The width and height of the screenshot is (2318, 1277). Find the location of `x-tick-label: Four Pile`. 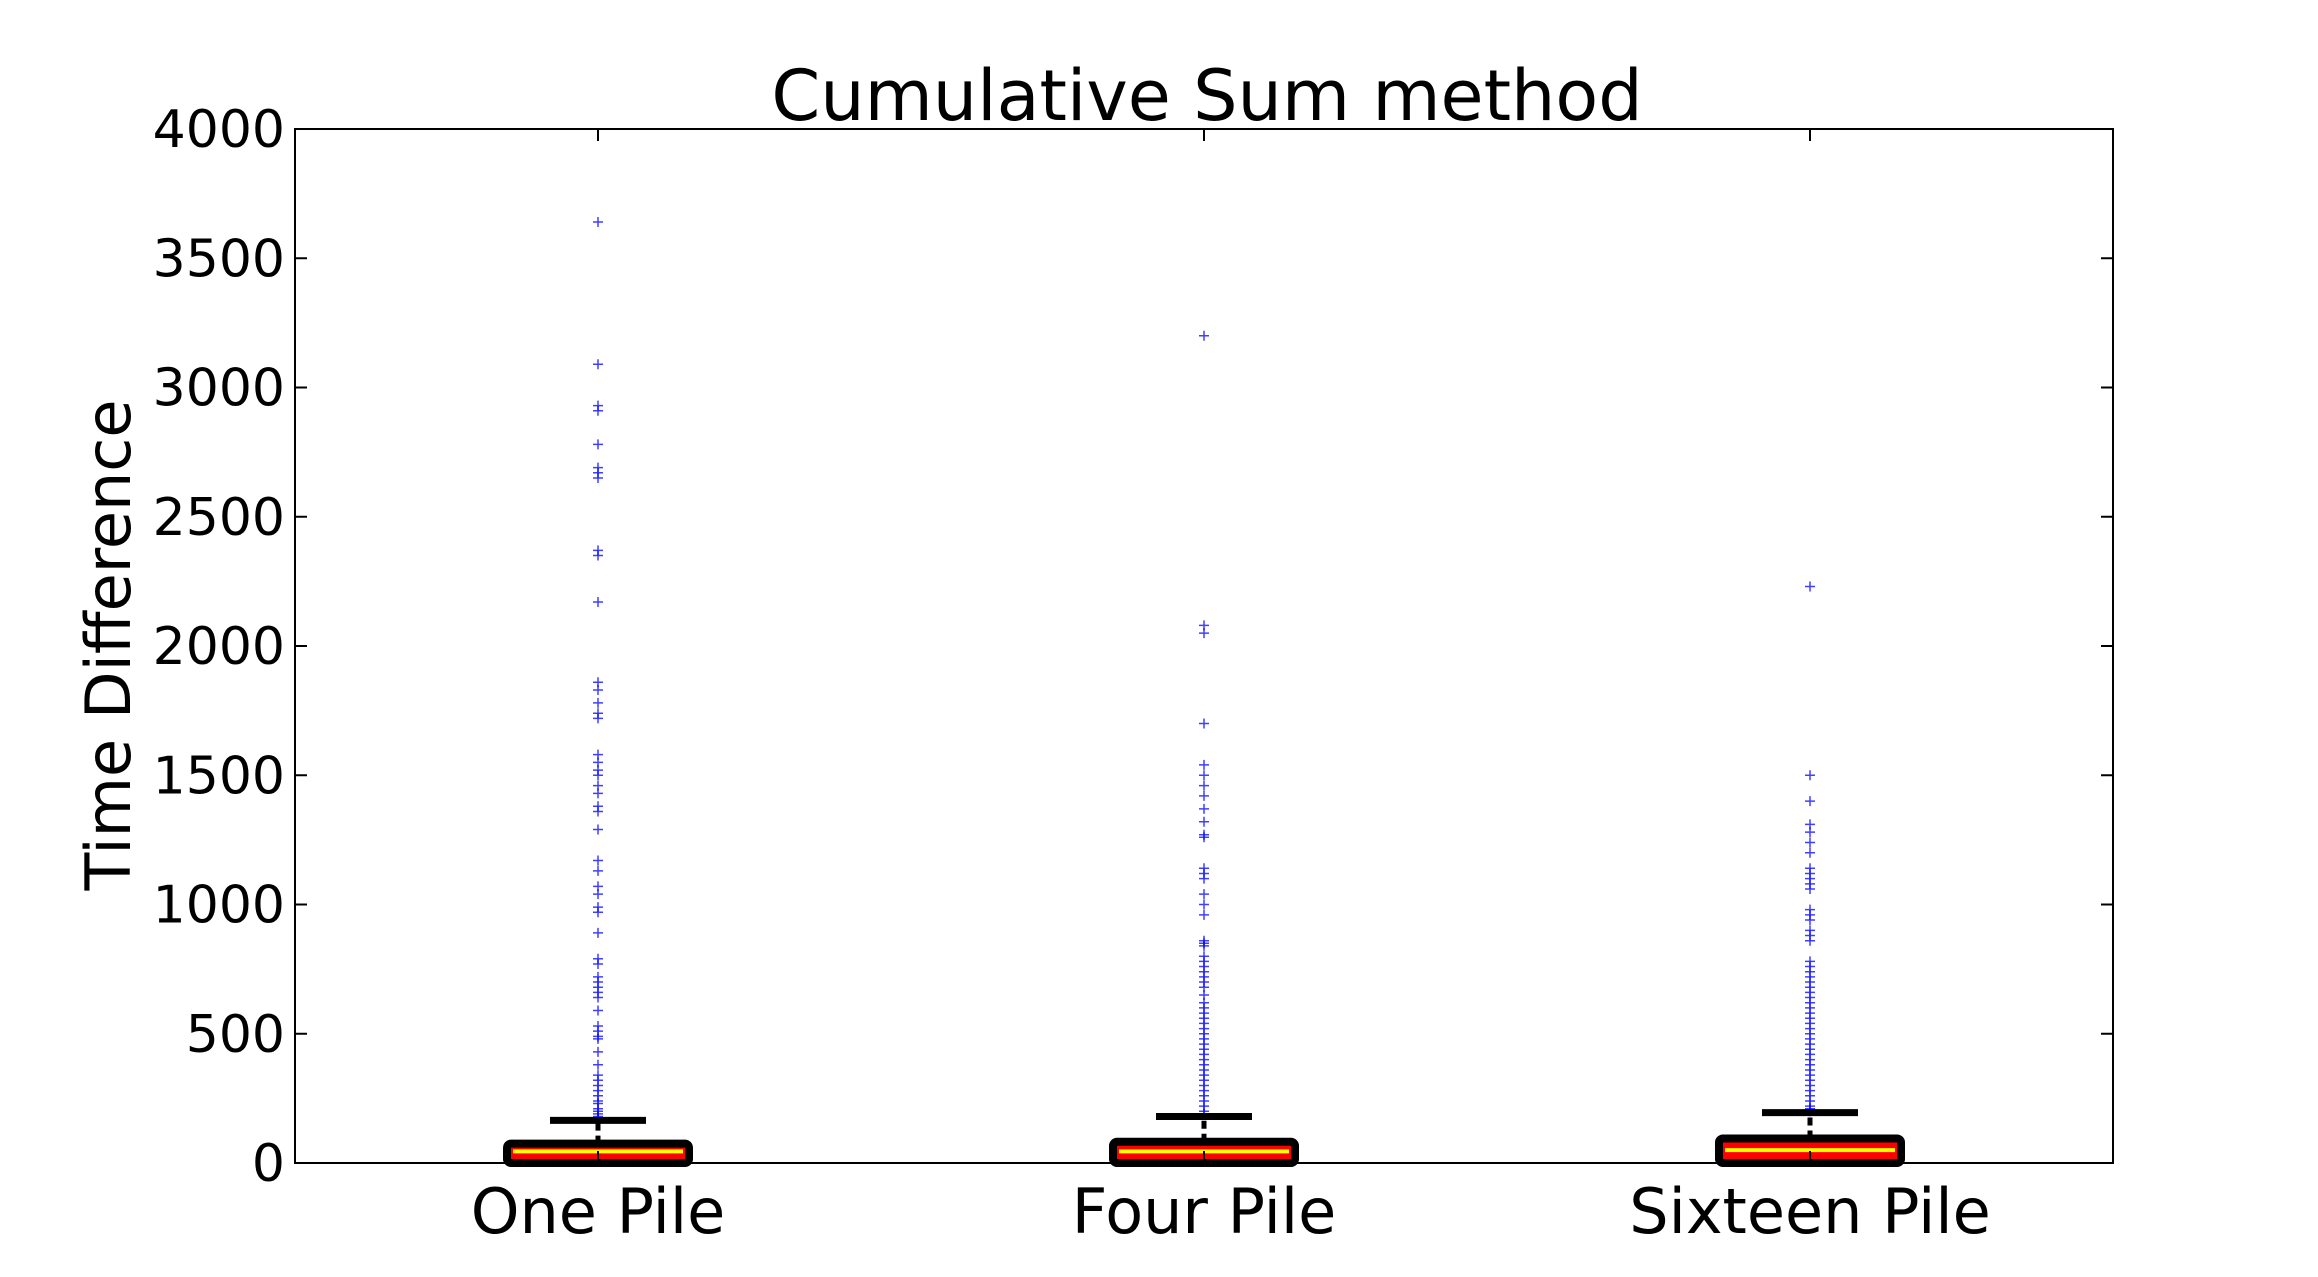

x-tick-label: Four Pile is located at coordinates (1204, 1211).